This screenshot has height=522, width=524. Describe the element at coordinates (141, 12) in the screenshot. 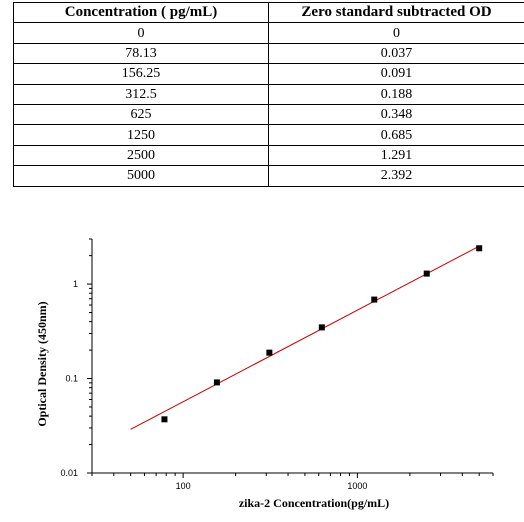

I see `column-header-concentration: Concentration ( pg/mL)` at that location.